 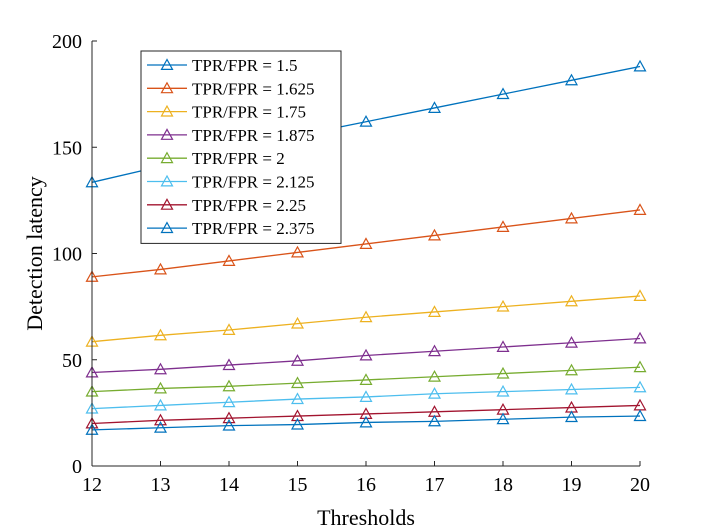 I want to click on legend-label: TPR/FPR = 2.375, so click(x=253, y=228).